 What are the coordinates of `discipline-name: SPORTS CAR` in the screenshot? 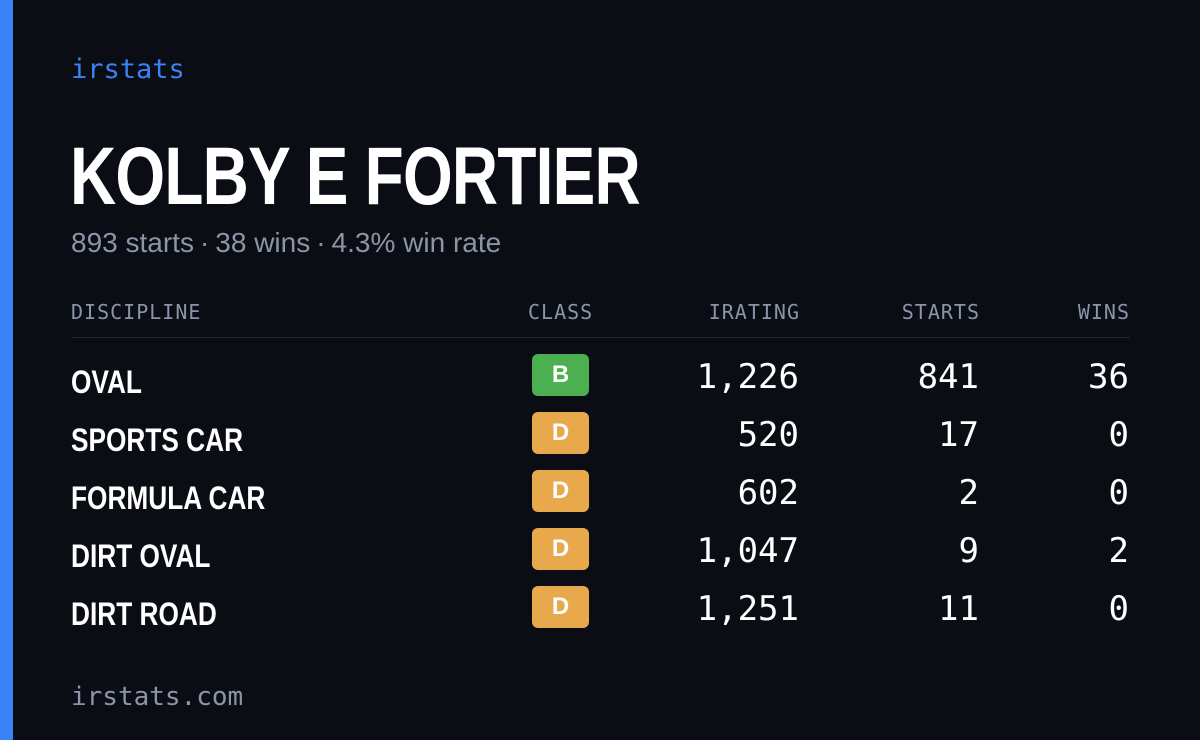 It's located at (157, 440).